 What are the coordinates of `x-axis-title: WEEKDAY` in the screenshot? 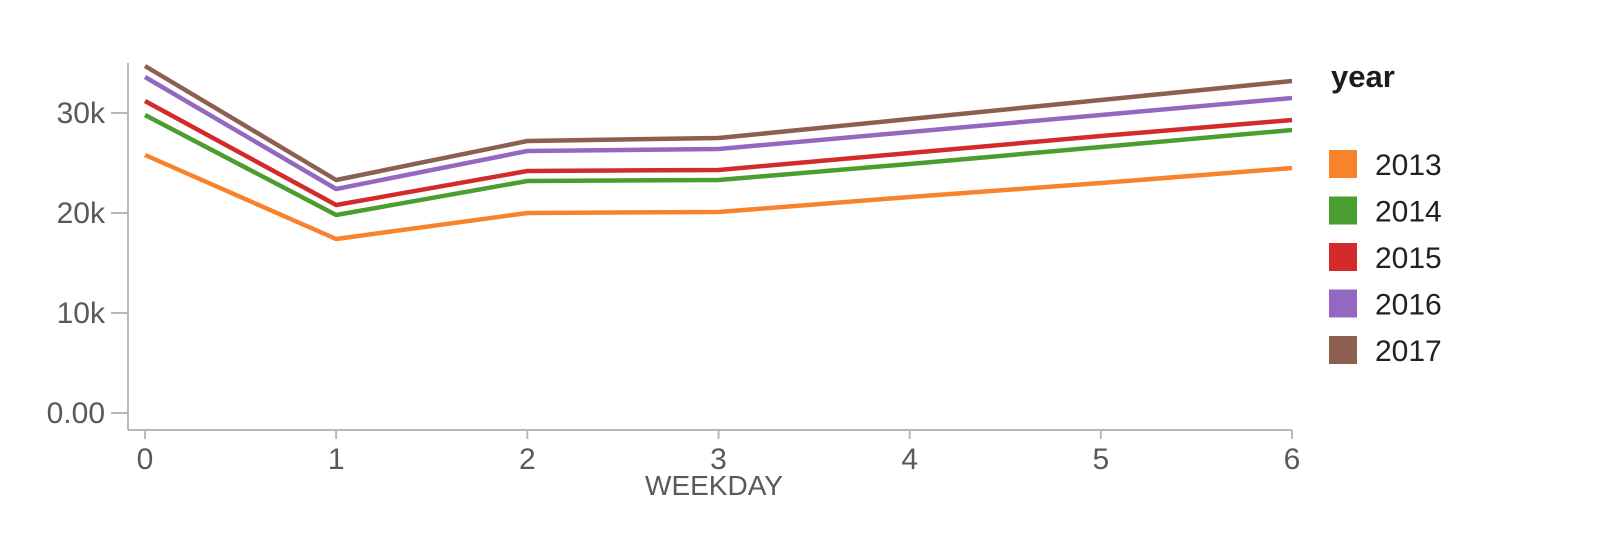 It's located at (714, 485).